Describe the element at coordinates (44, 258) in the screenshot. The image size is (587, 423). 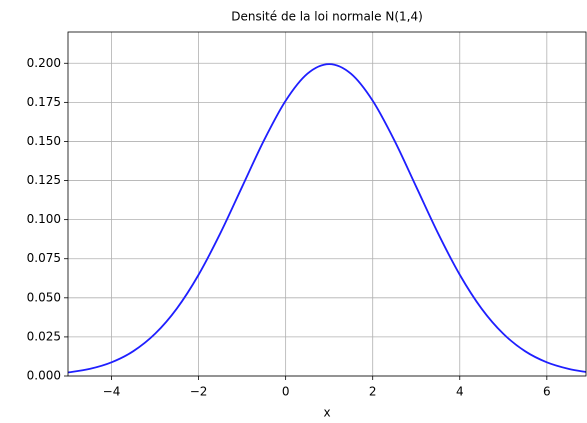
I see `y-tick-label: 0.075` at that location.